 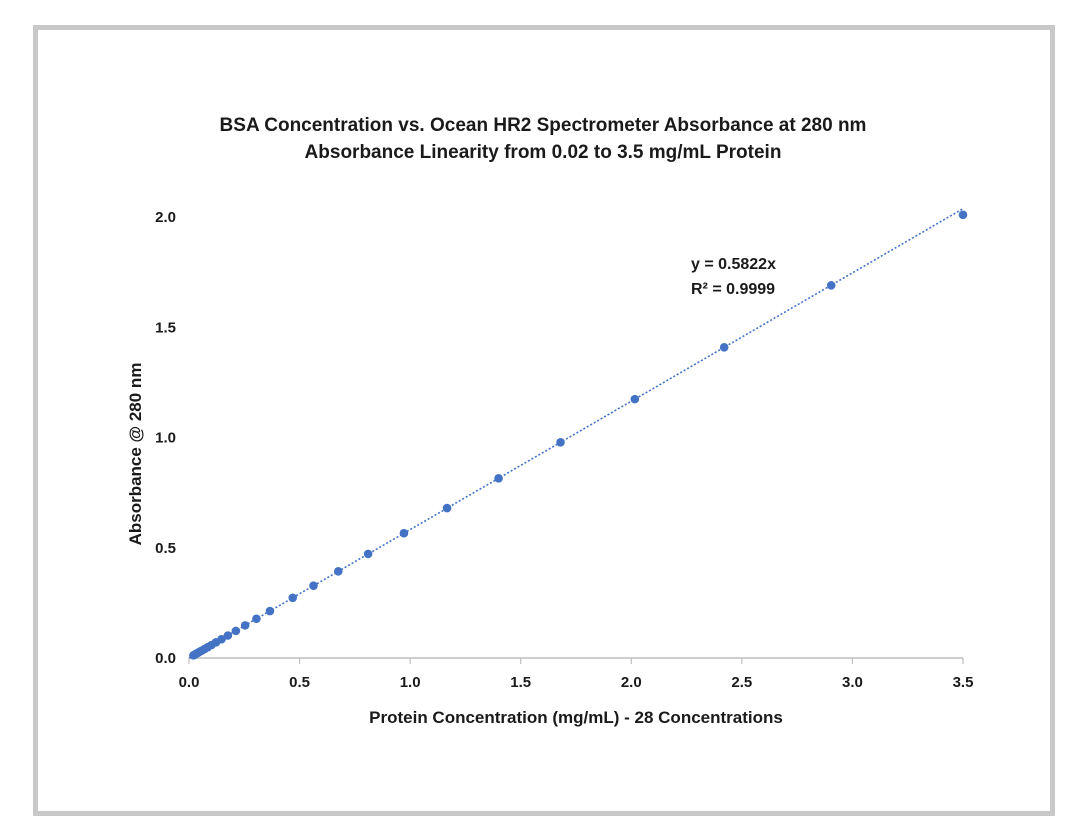 I want to click on trendline-r2: R² = 0.9999, so click(x=733, y=289).